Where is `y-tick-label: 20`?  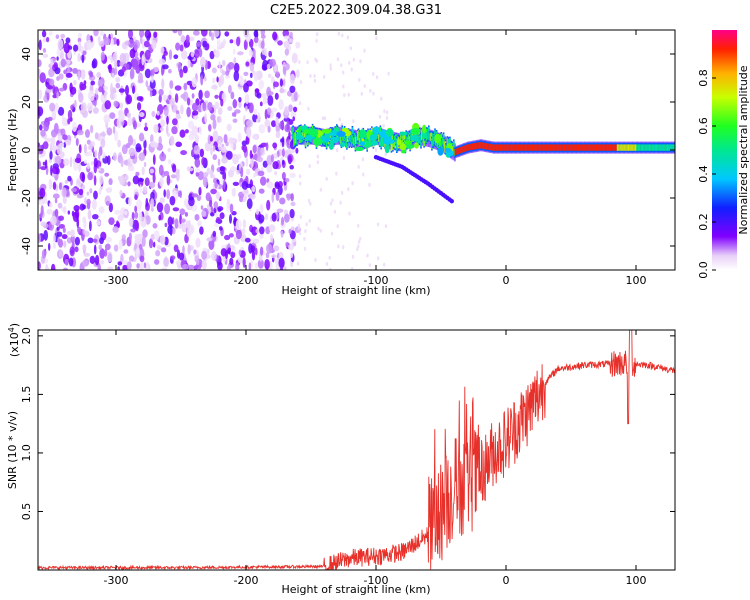 y-tick-label: 20 is located at coordinates (26, 102).